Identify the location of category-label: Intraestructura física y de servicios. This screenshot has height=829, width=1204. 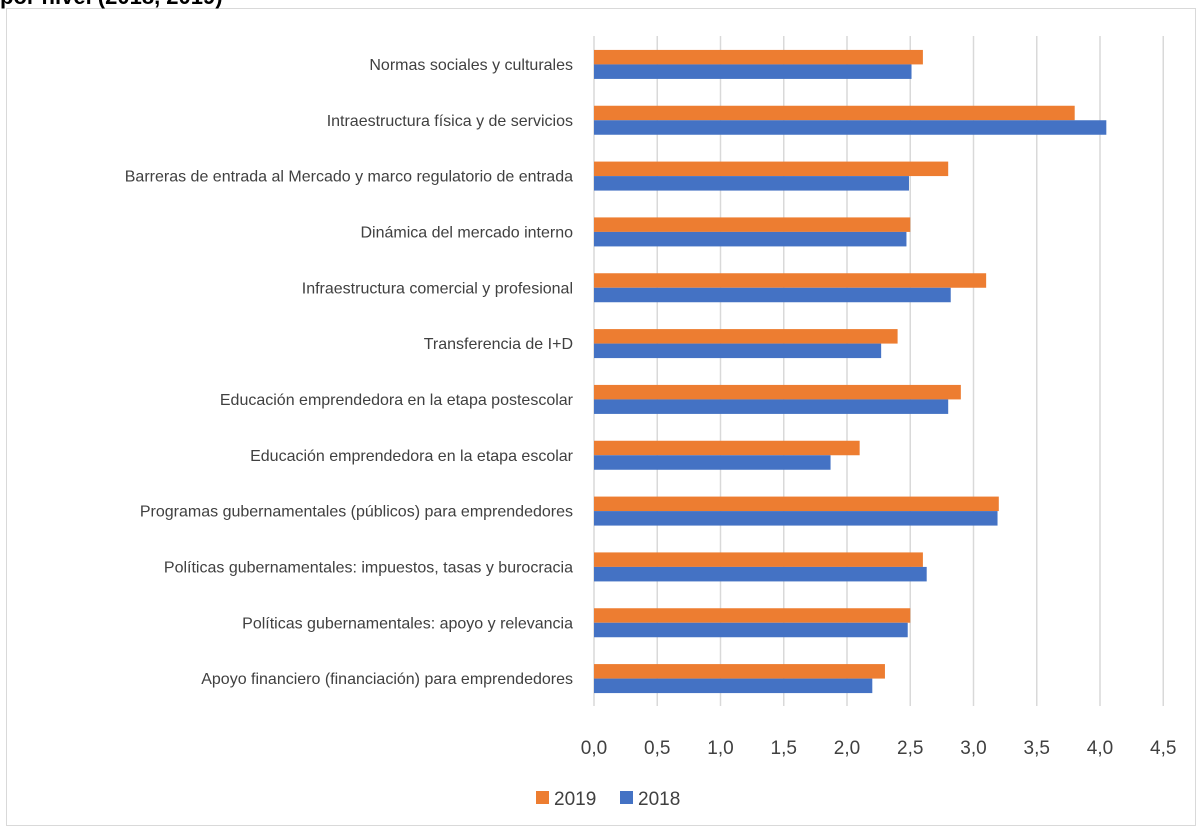
(450, 121).